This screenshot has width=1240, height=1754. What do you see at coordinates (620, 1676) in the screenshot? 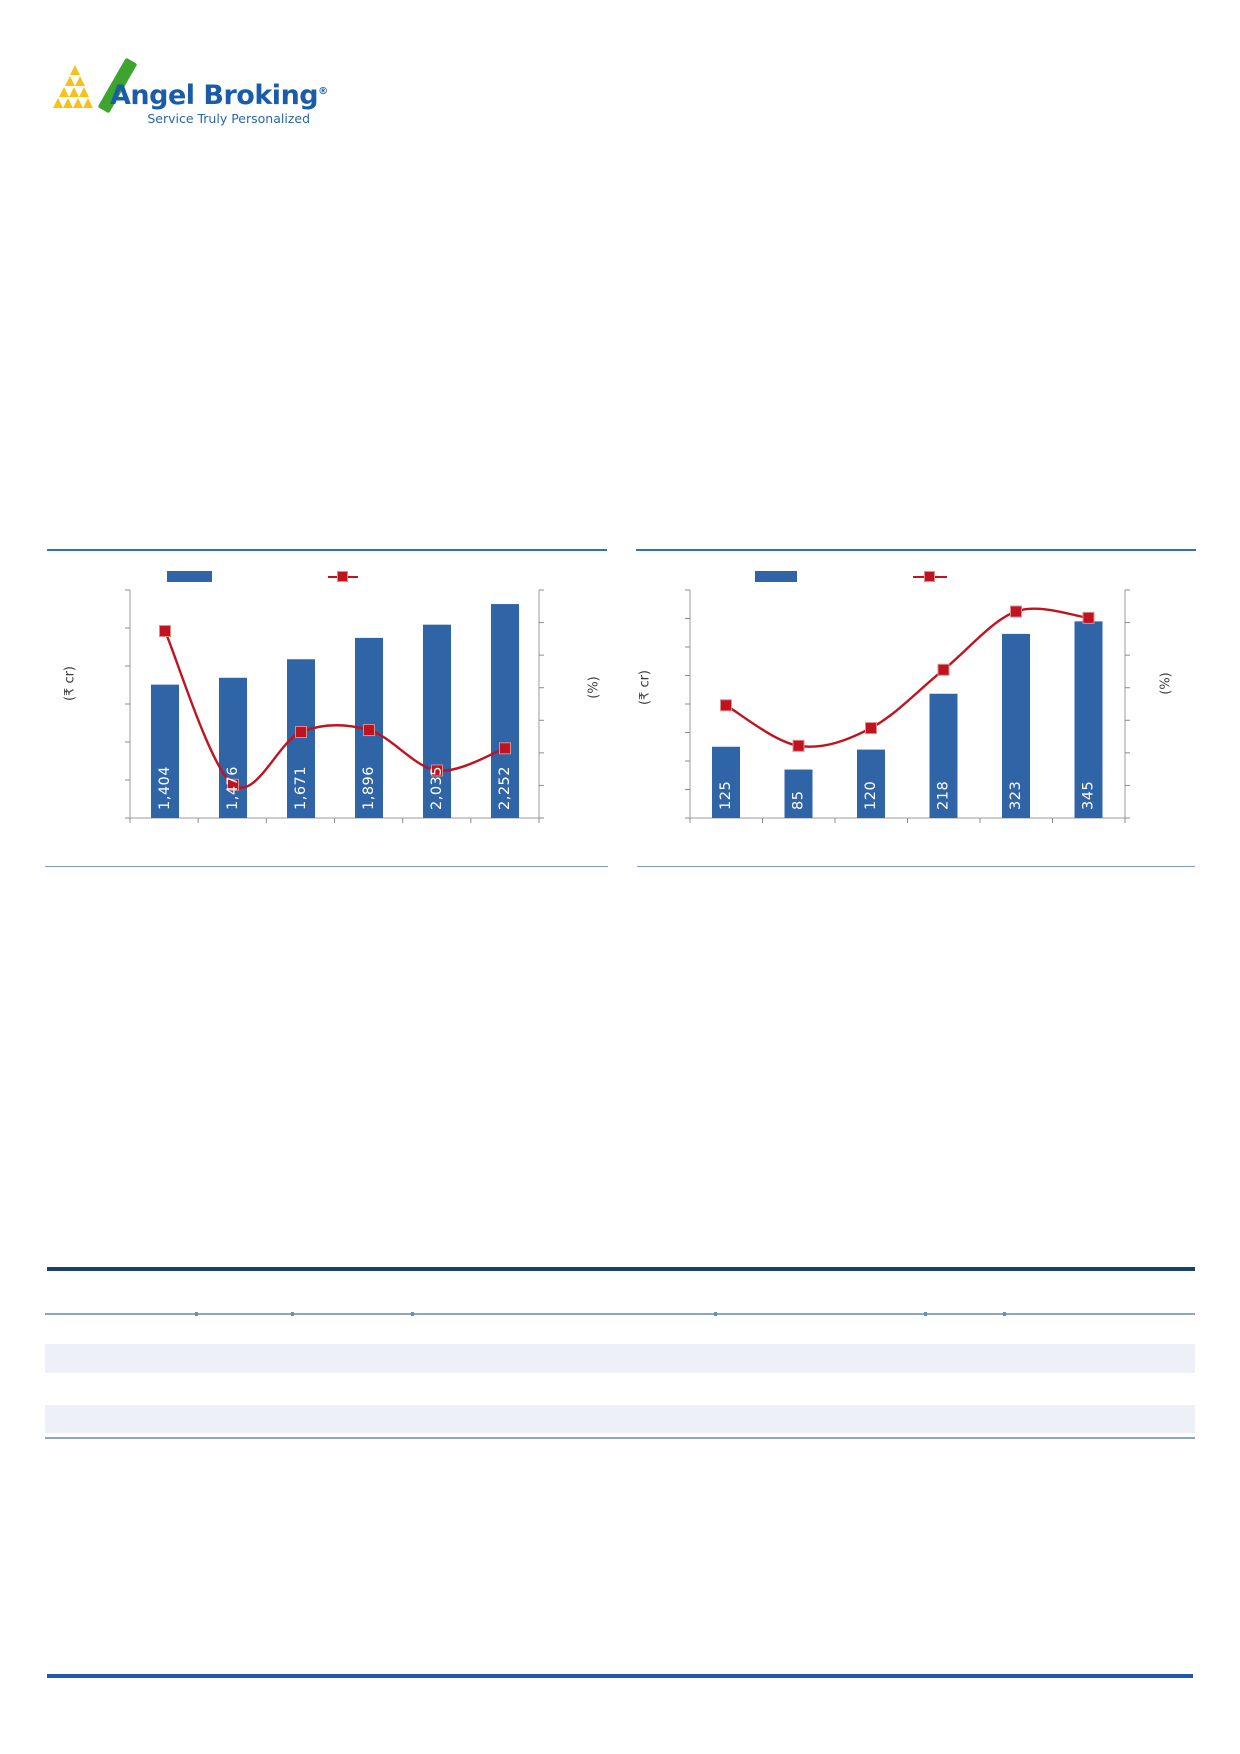
I see `footer-rule` at bounding box center [620, 1676].